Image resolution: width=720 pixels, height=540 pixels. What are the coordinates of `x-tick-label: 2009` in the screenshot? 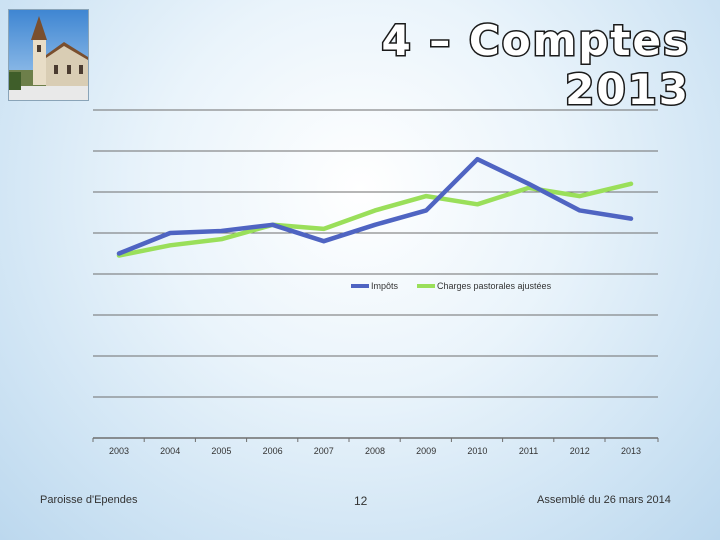 It's located at (426, 451).